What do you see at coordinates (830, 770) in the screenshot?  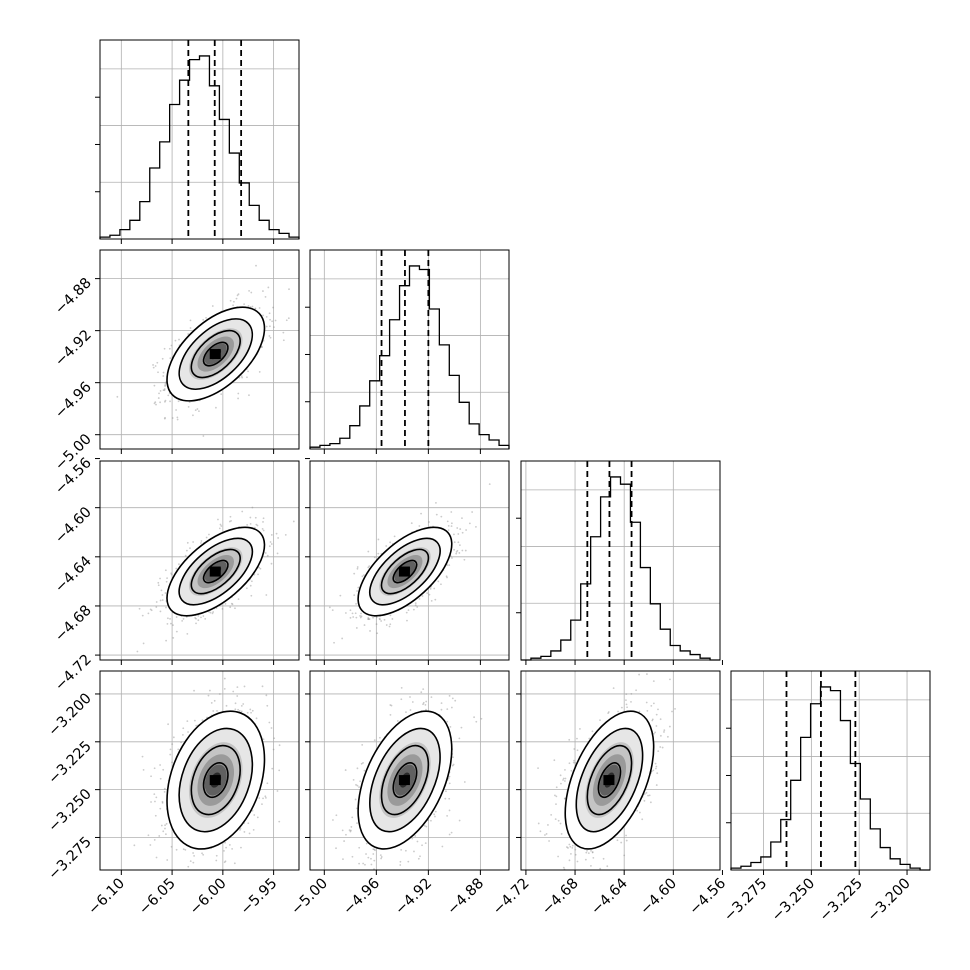 I see `panel-background` at bounding box center [830, 770].